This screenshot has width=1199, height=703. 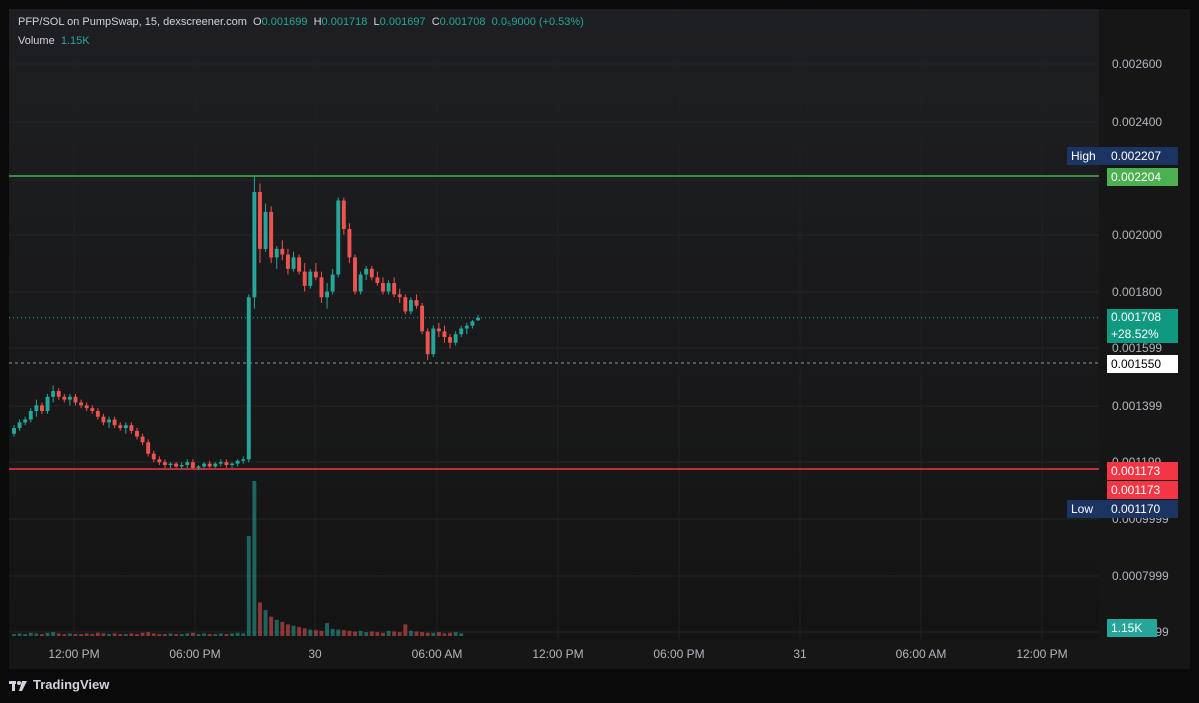 What do you see at coordinates (1142, 317) in the screenshot?
I see `last-price-tag: 0.001708` at bounding box center [1142, 317].